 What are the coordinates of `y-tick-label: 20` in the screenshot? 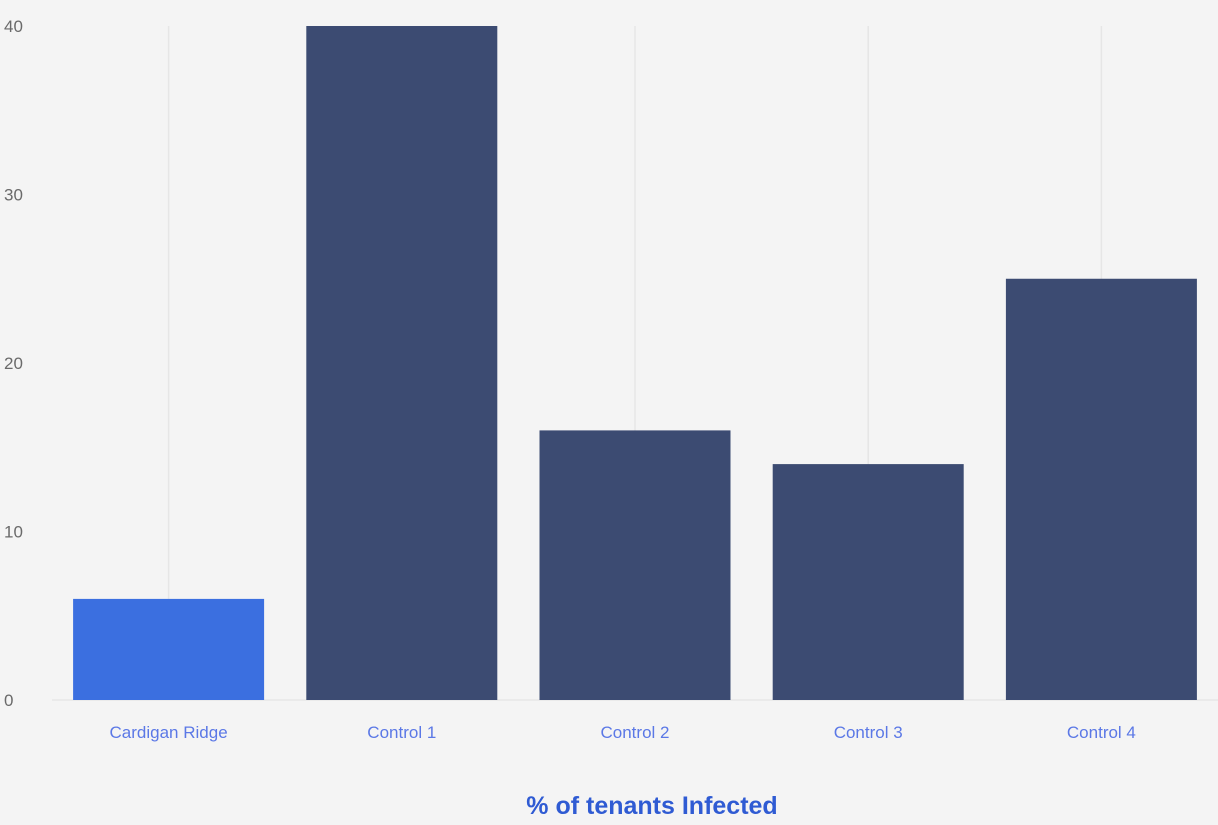 It's located at (13, 363).